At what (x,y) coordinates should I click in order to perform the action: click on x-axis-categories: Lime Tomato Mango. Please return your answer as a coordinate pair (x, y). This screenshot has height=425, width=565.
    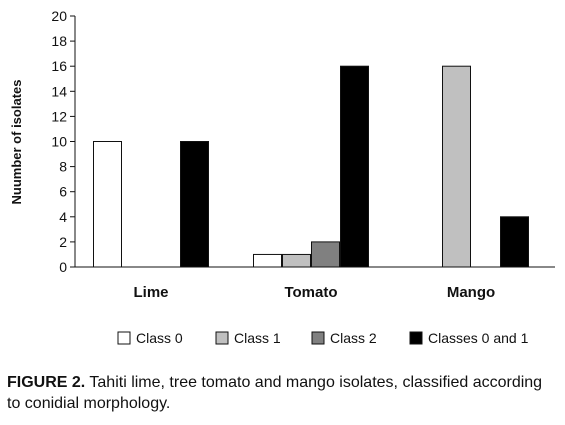
    Looking at the image, I should click on (314, 292).